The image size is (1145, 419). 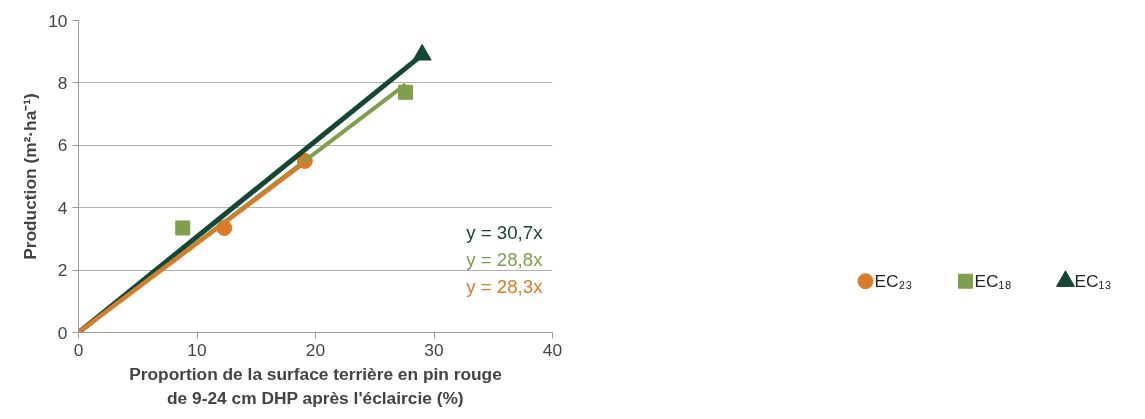 I want to click on x-tick-label: 20, so click(x=315, y=349).